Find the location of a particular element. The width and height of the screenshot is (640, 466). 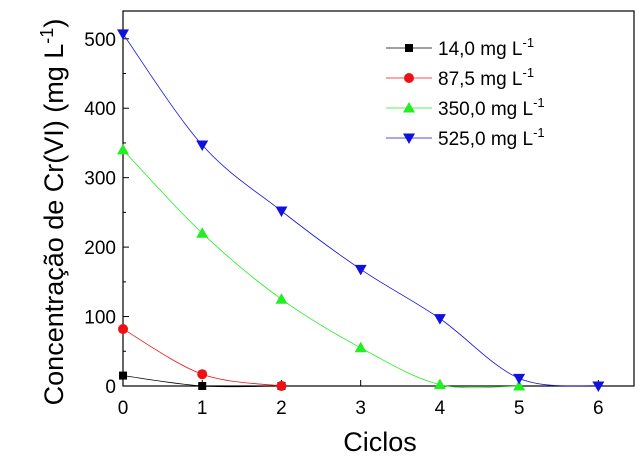

legend-label-text: 350,0 mg L is located at coordinates (485, 109).